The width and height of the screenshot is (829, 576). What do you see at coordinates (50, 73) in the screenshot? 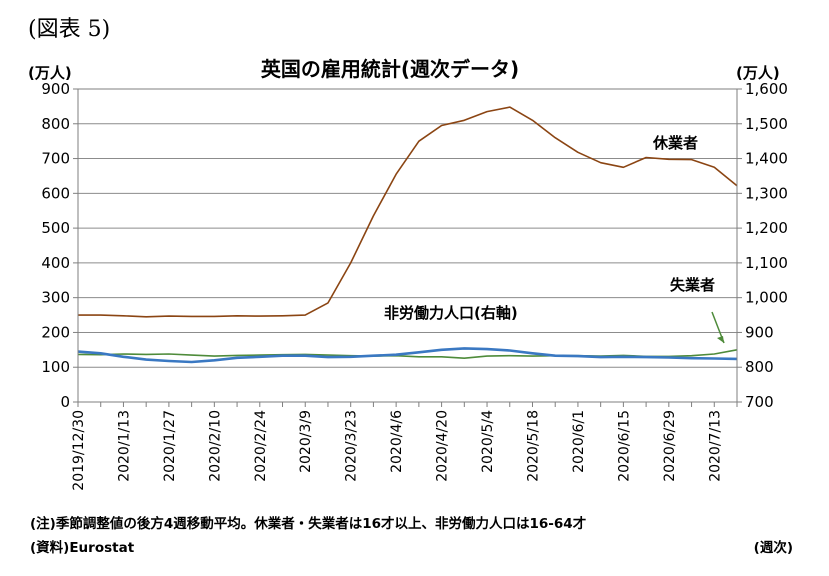
I see `left-axis-unit: (万人)` at bounding box center [50, 73].